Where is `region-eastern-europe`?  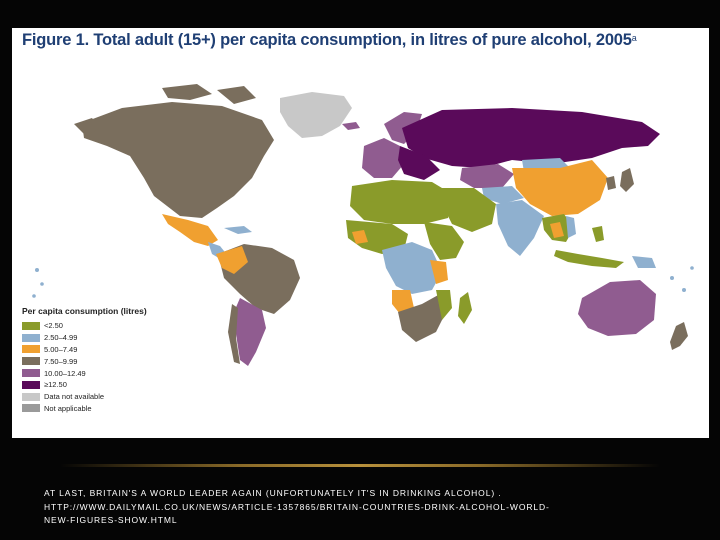 region-eastern-europe is located at coordinates (419, 163).